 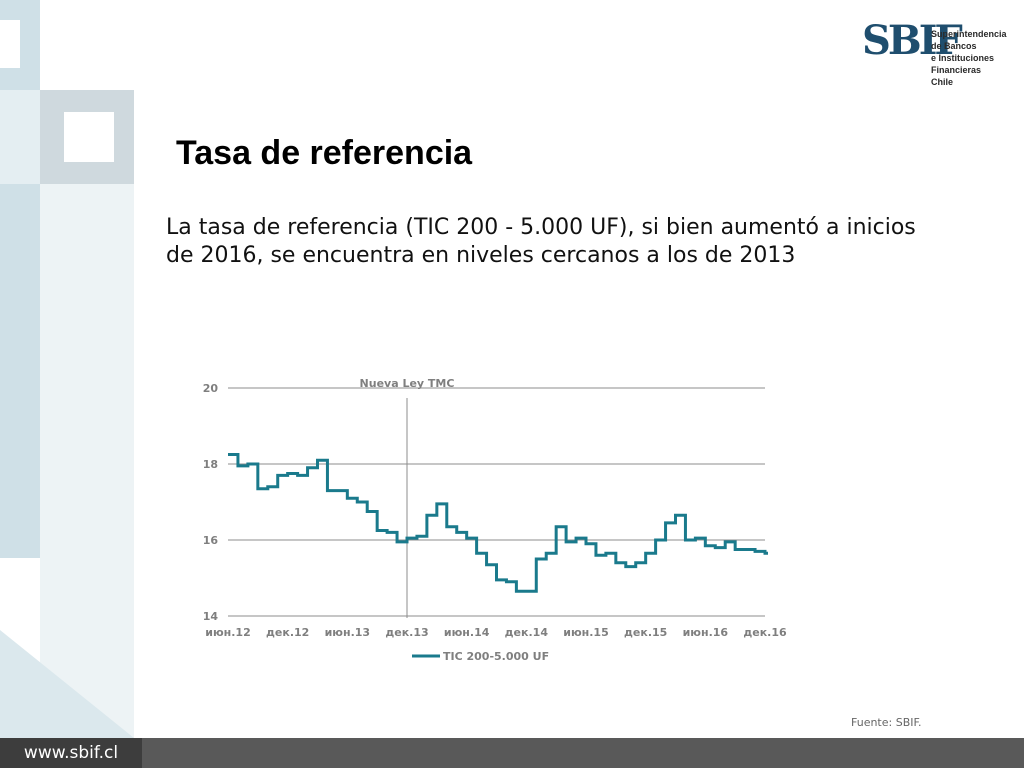 I want to click on x-tick-label: июн.13, so click(x=348, y=632).